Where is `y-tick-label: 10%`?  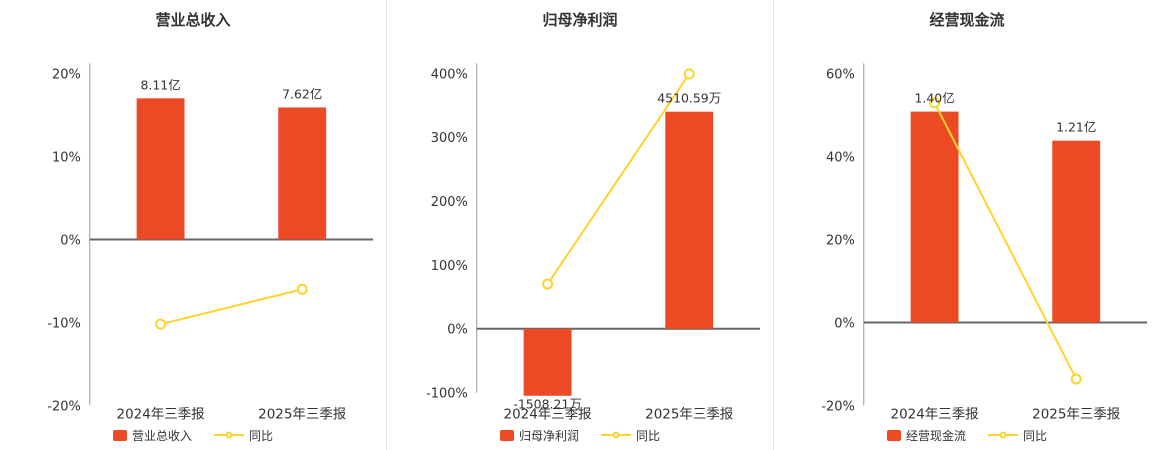
y-tick-label: 10% is located at coordinates (66, 157).